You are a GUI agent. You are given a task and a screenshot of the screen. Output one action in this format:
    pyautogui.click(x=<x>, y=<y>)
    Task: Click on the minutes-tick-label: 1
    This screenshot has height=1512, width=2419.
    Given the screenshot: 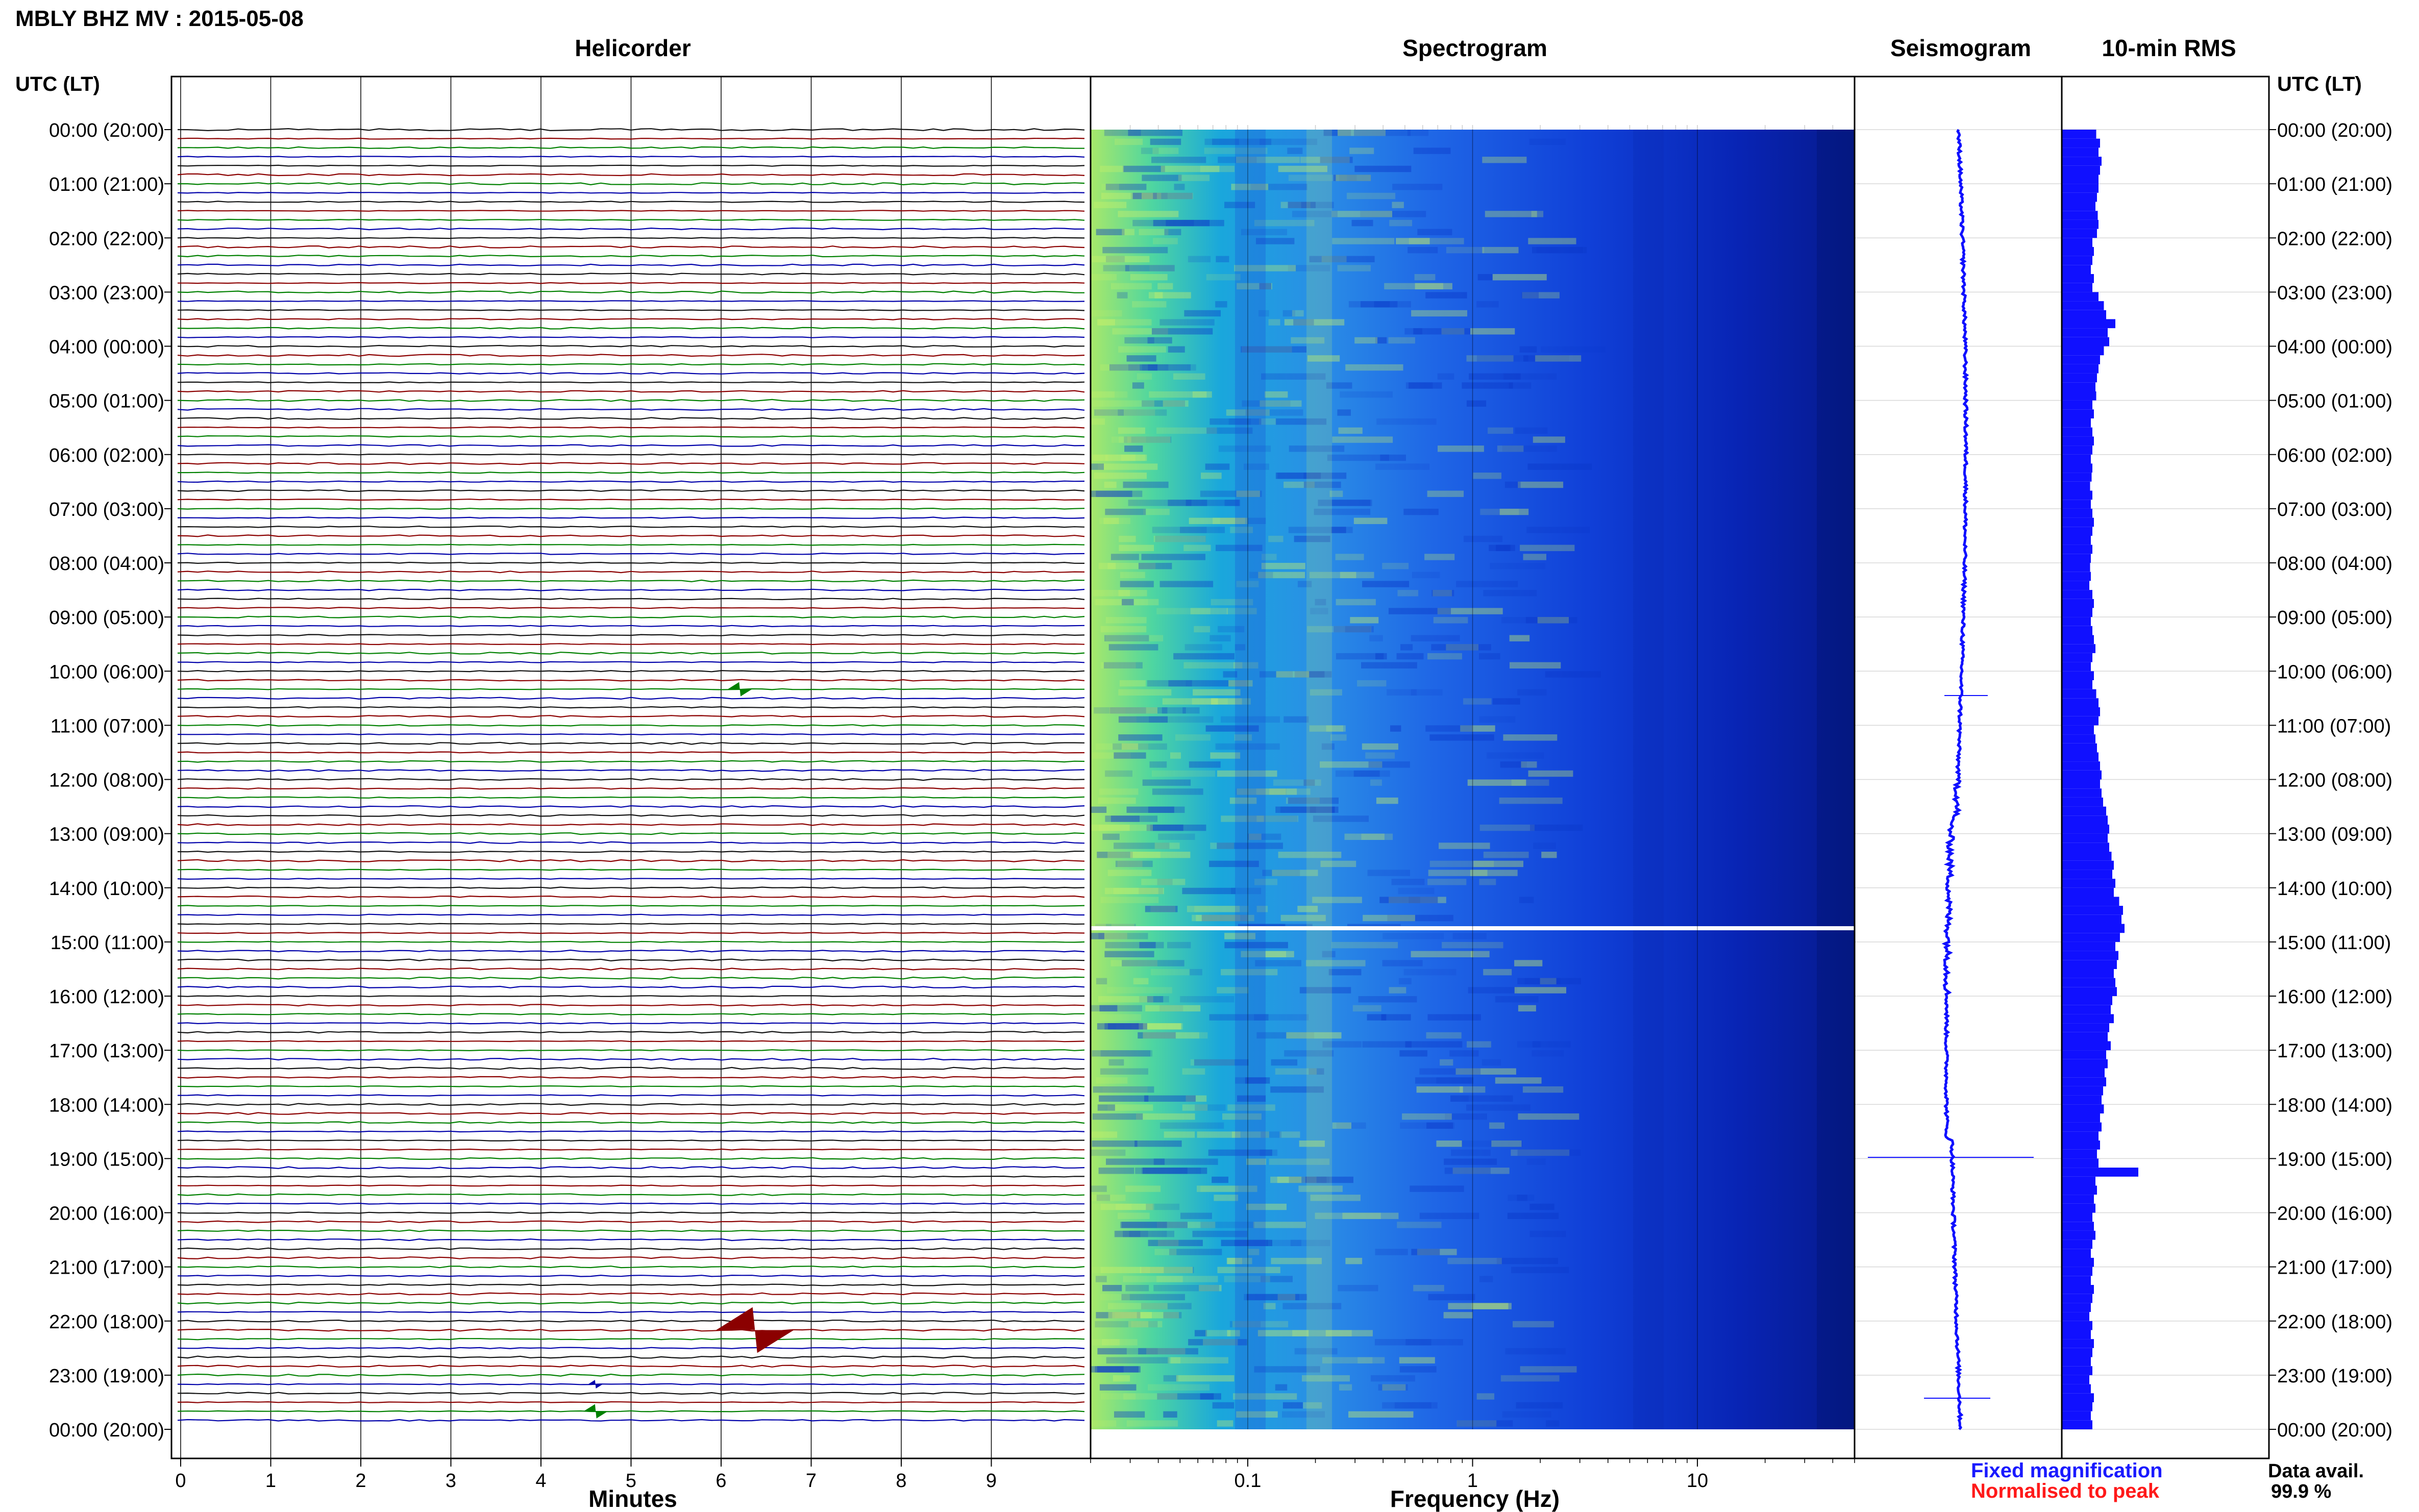 What is the action you would take?
    pyautogui.click(x=270, y=1481)
    